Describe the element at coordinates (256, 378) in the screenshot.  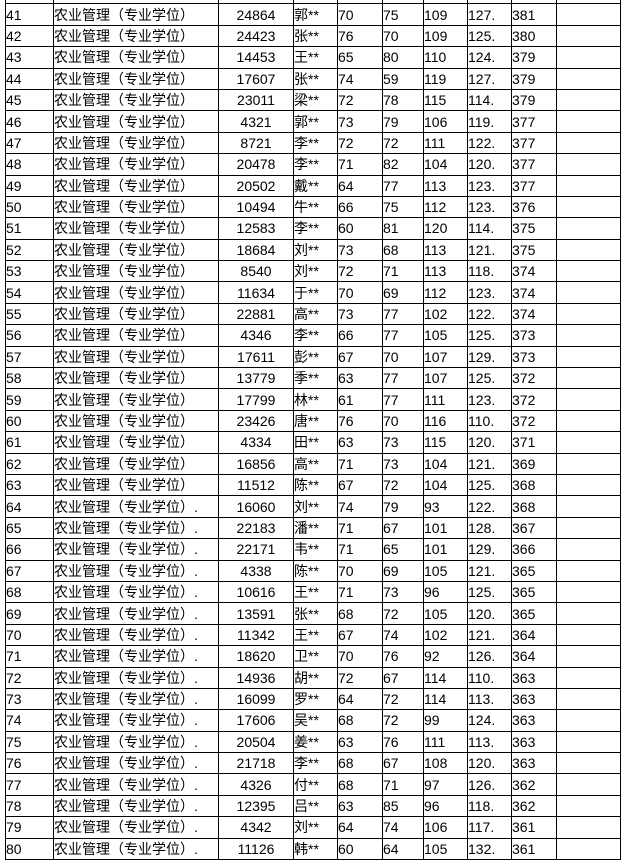
I see `candidate-id-cell: 13779` at that location.